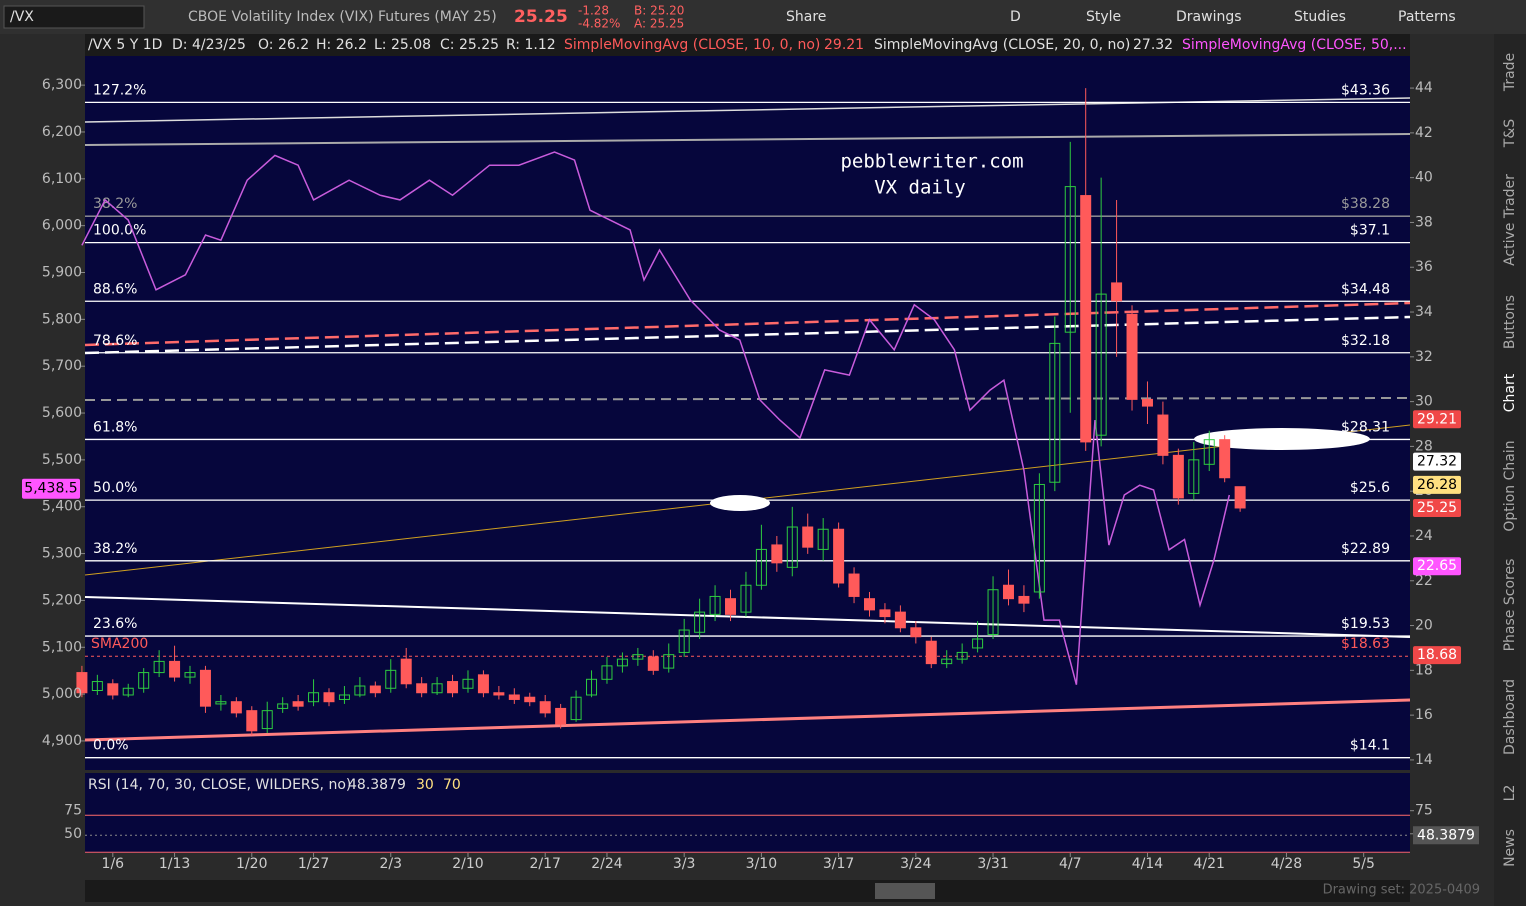  I want to click on scroll-thumb, so click(905, 891).